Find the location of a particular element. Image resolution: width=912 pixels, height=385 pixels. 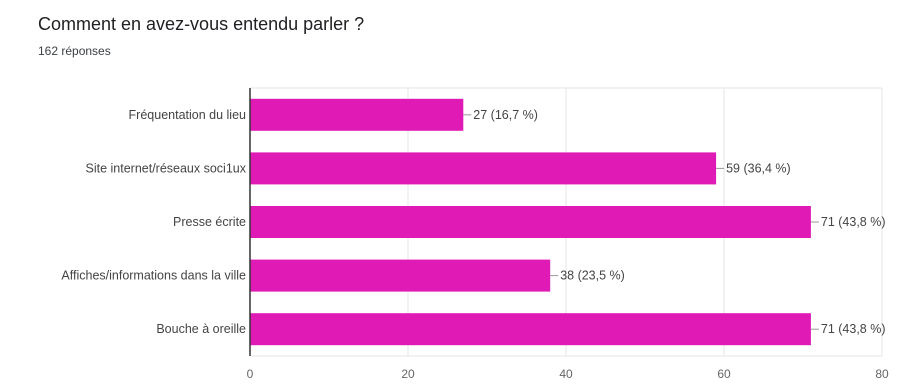

data-label: 38 (23,5 %) is located at coordinates (592, 276).